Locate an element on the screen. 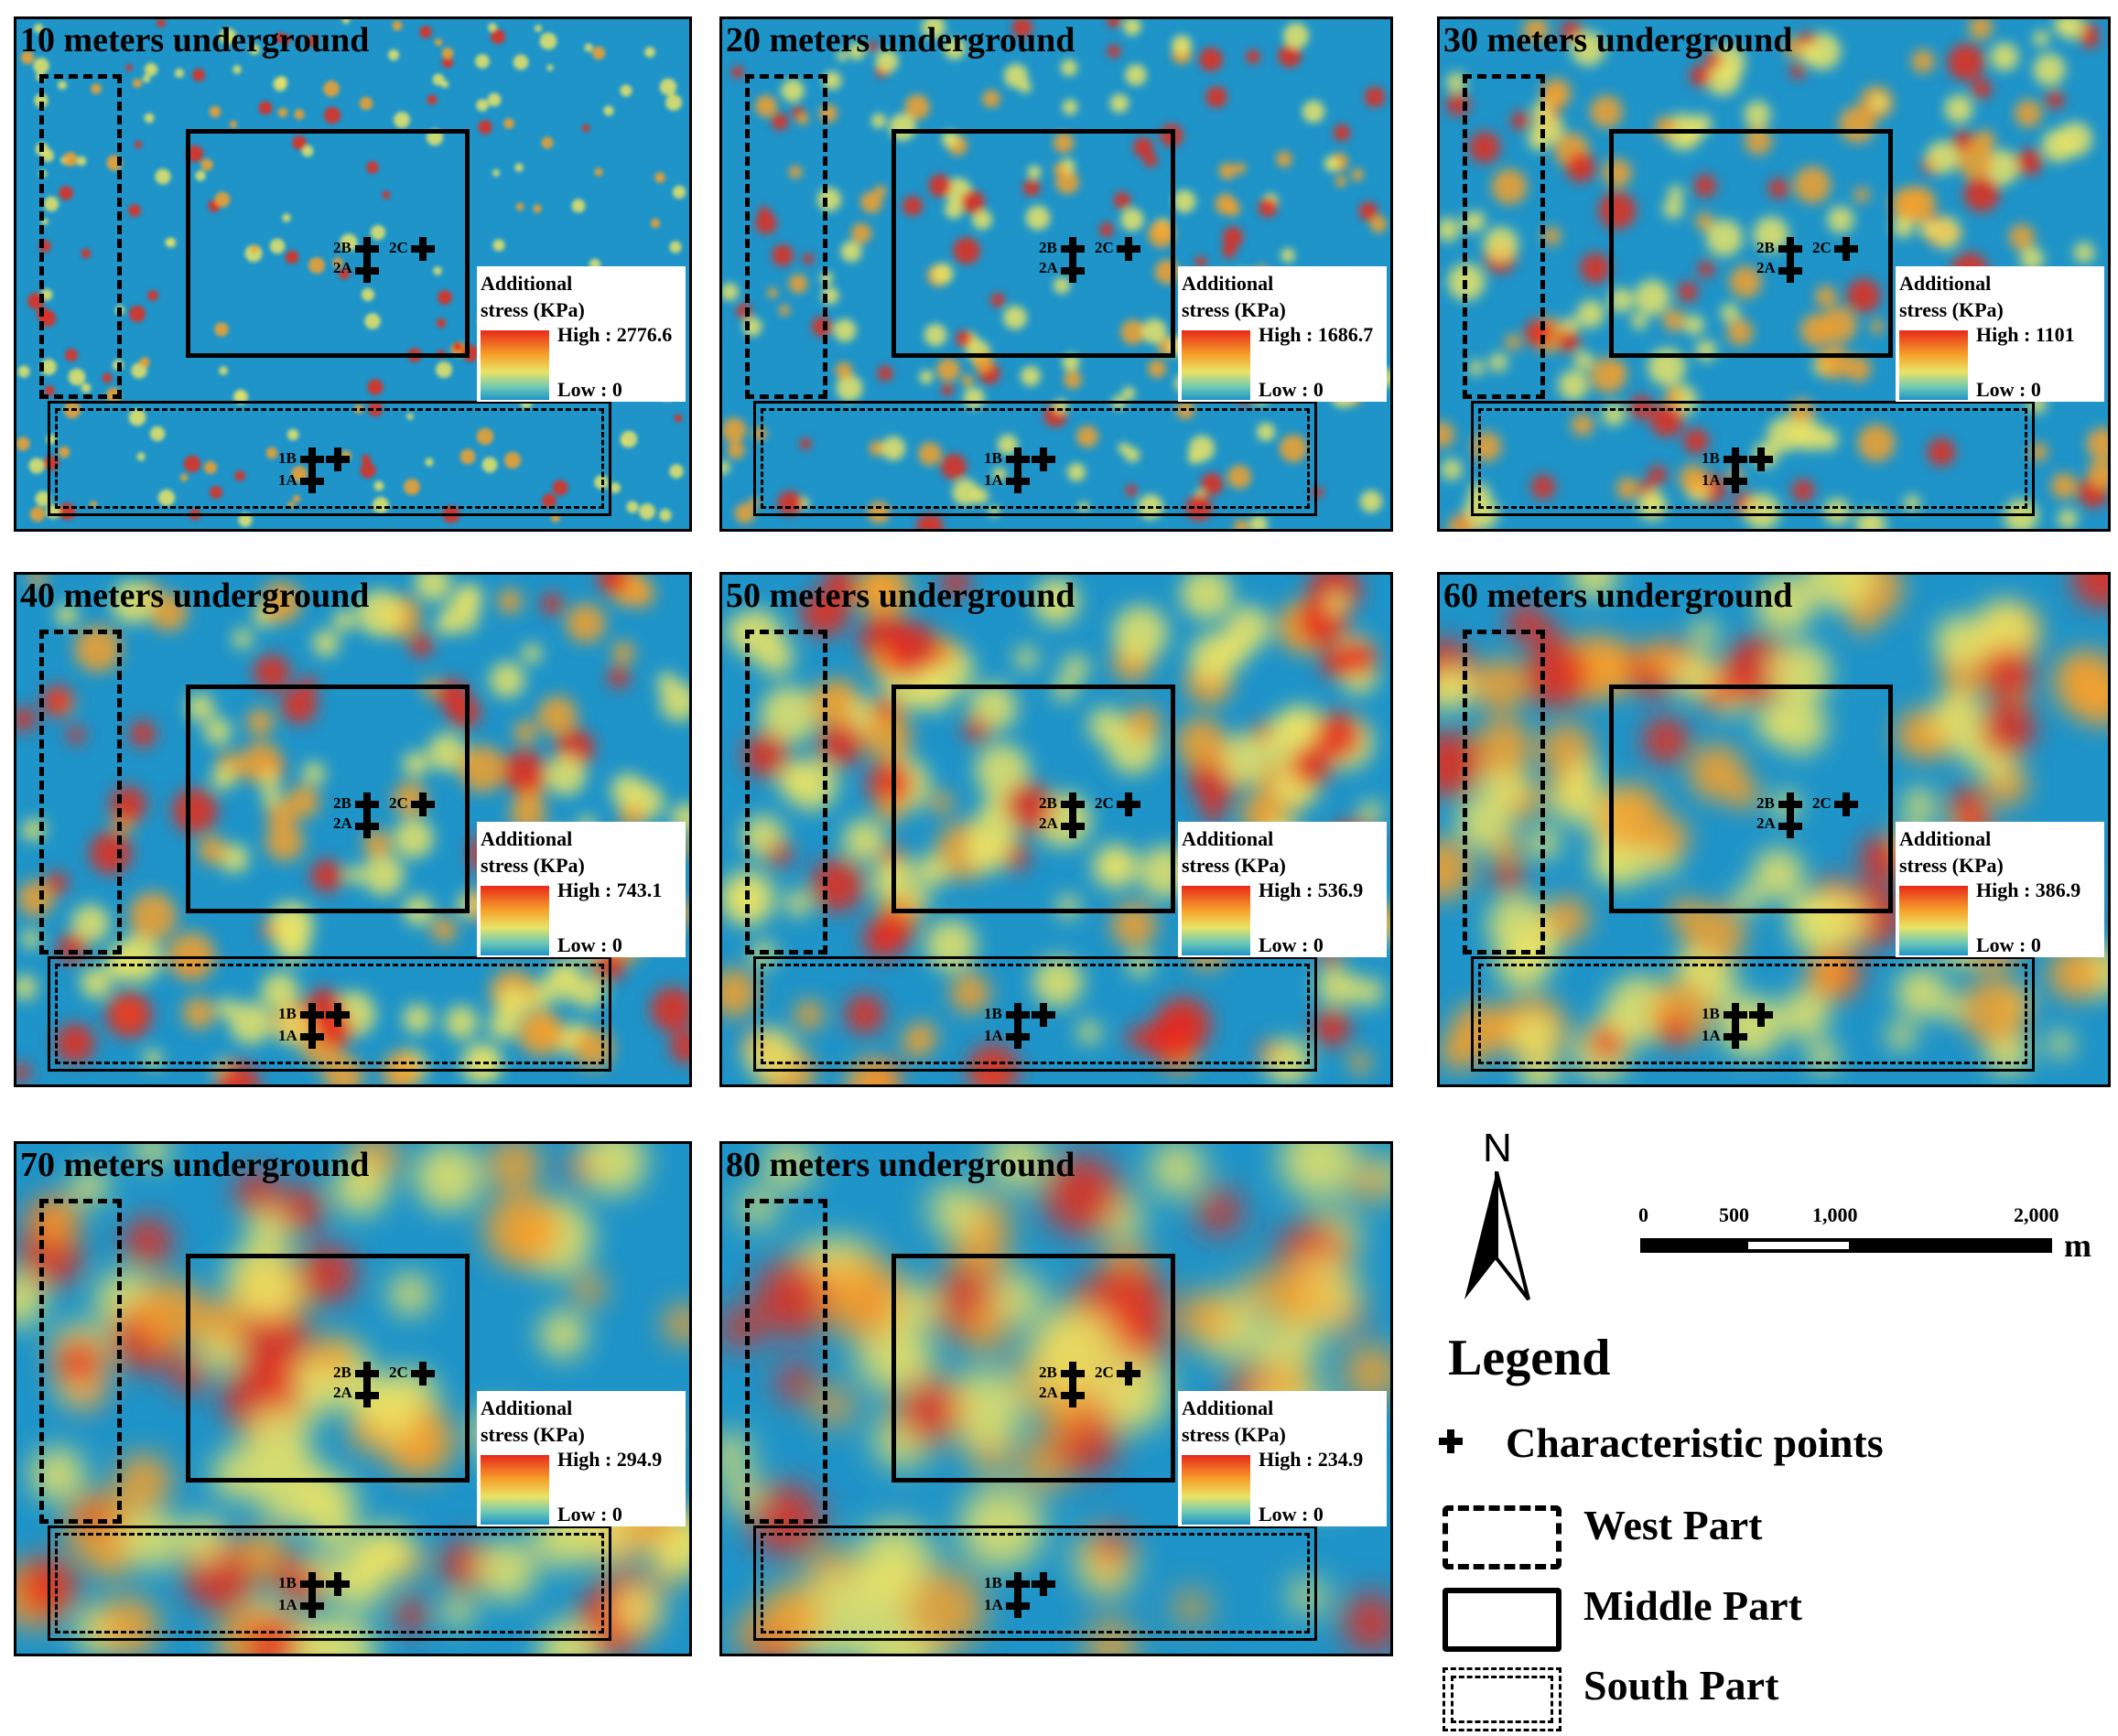  stress-high-label: High : 234.9 is located at coordinates (1311, 1460).